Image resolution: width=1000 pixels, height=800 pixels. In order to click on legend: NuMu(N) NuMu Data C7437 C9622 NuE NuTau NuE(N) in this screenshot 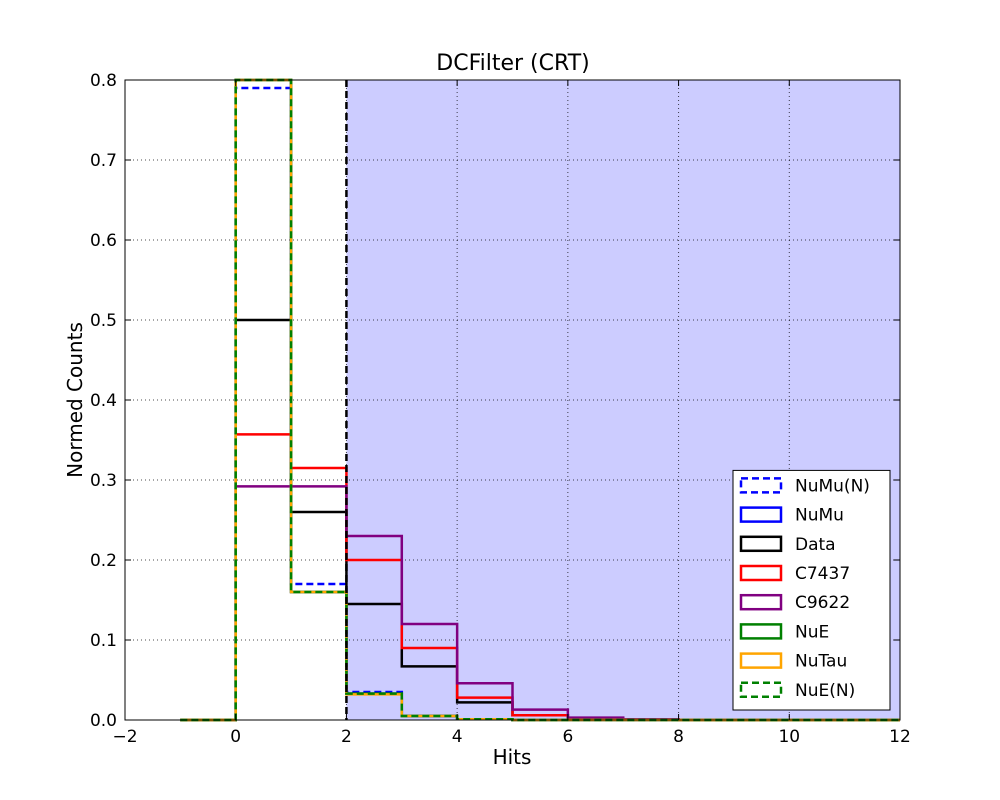, I will do `click(811, 590)`.